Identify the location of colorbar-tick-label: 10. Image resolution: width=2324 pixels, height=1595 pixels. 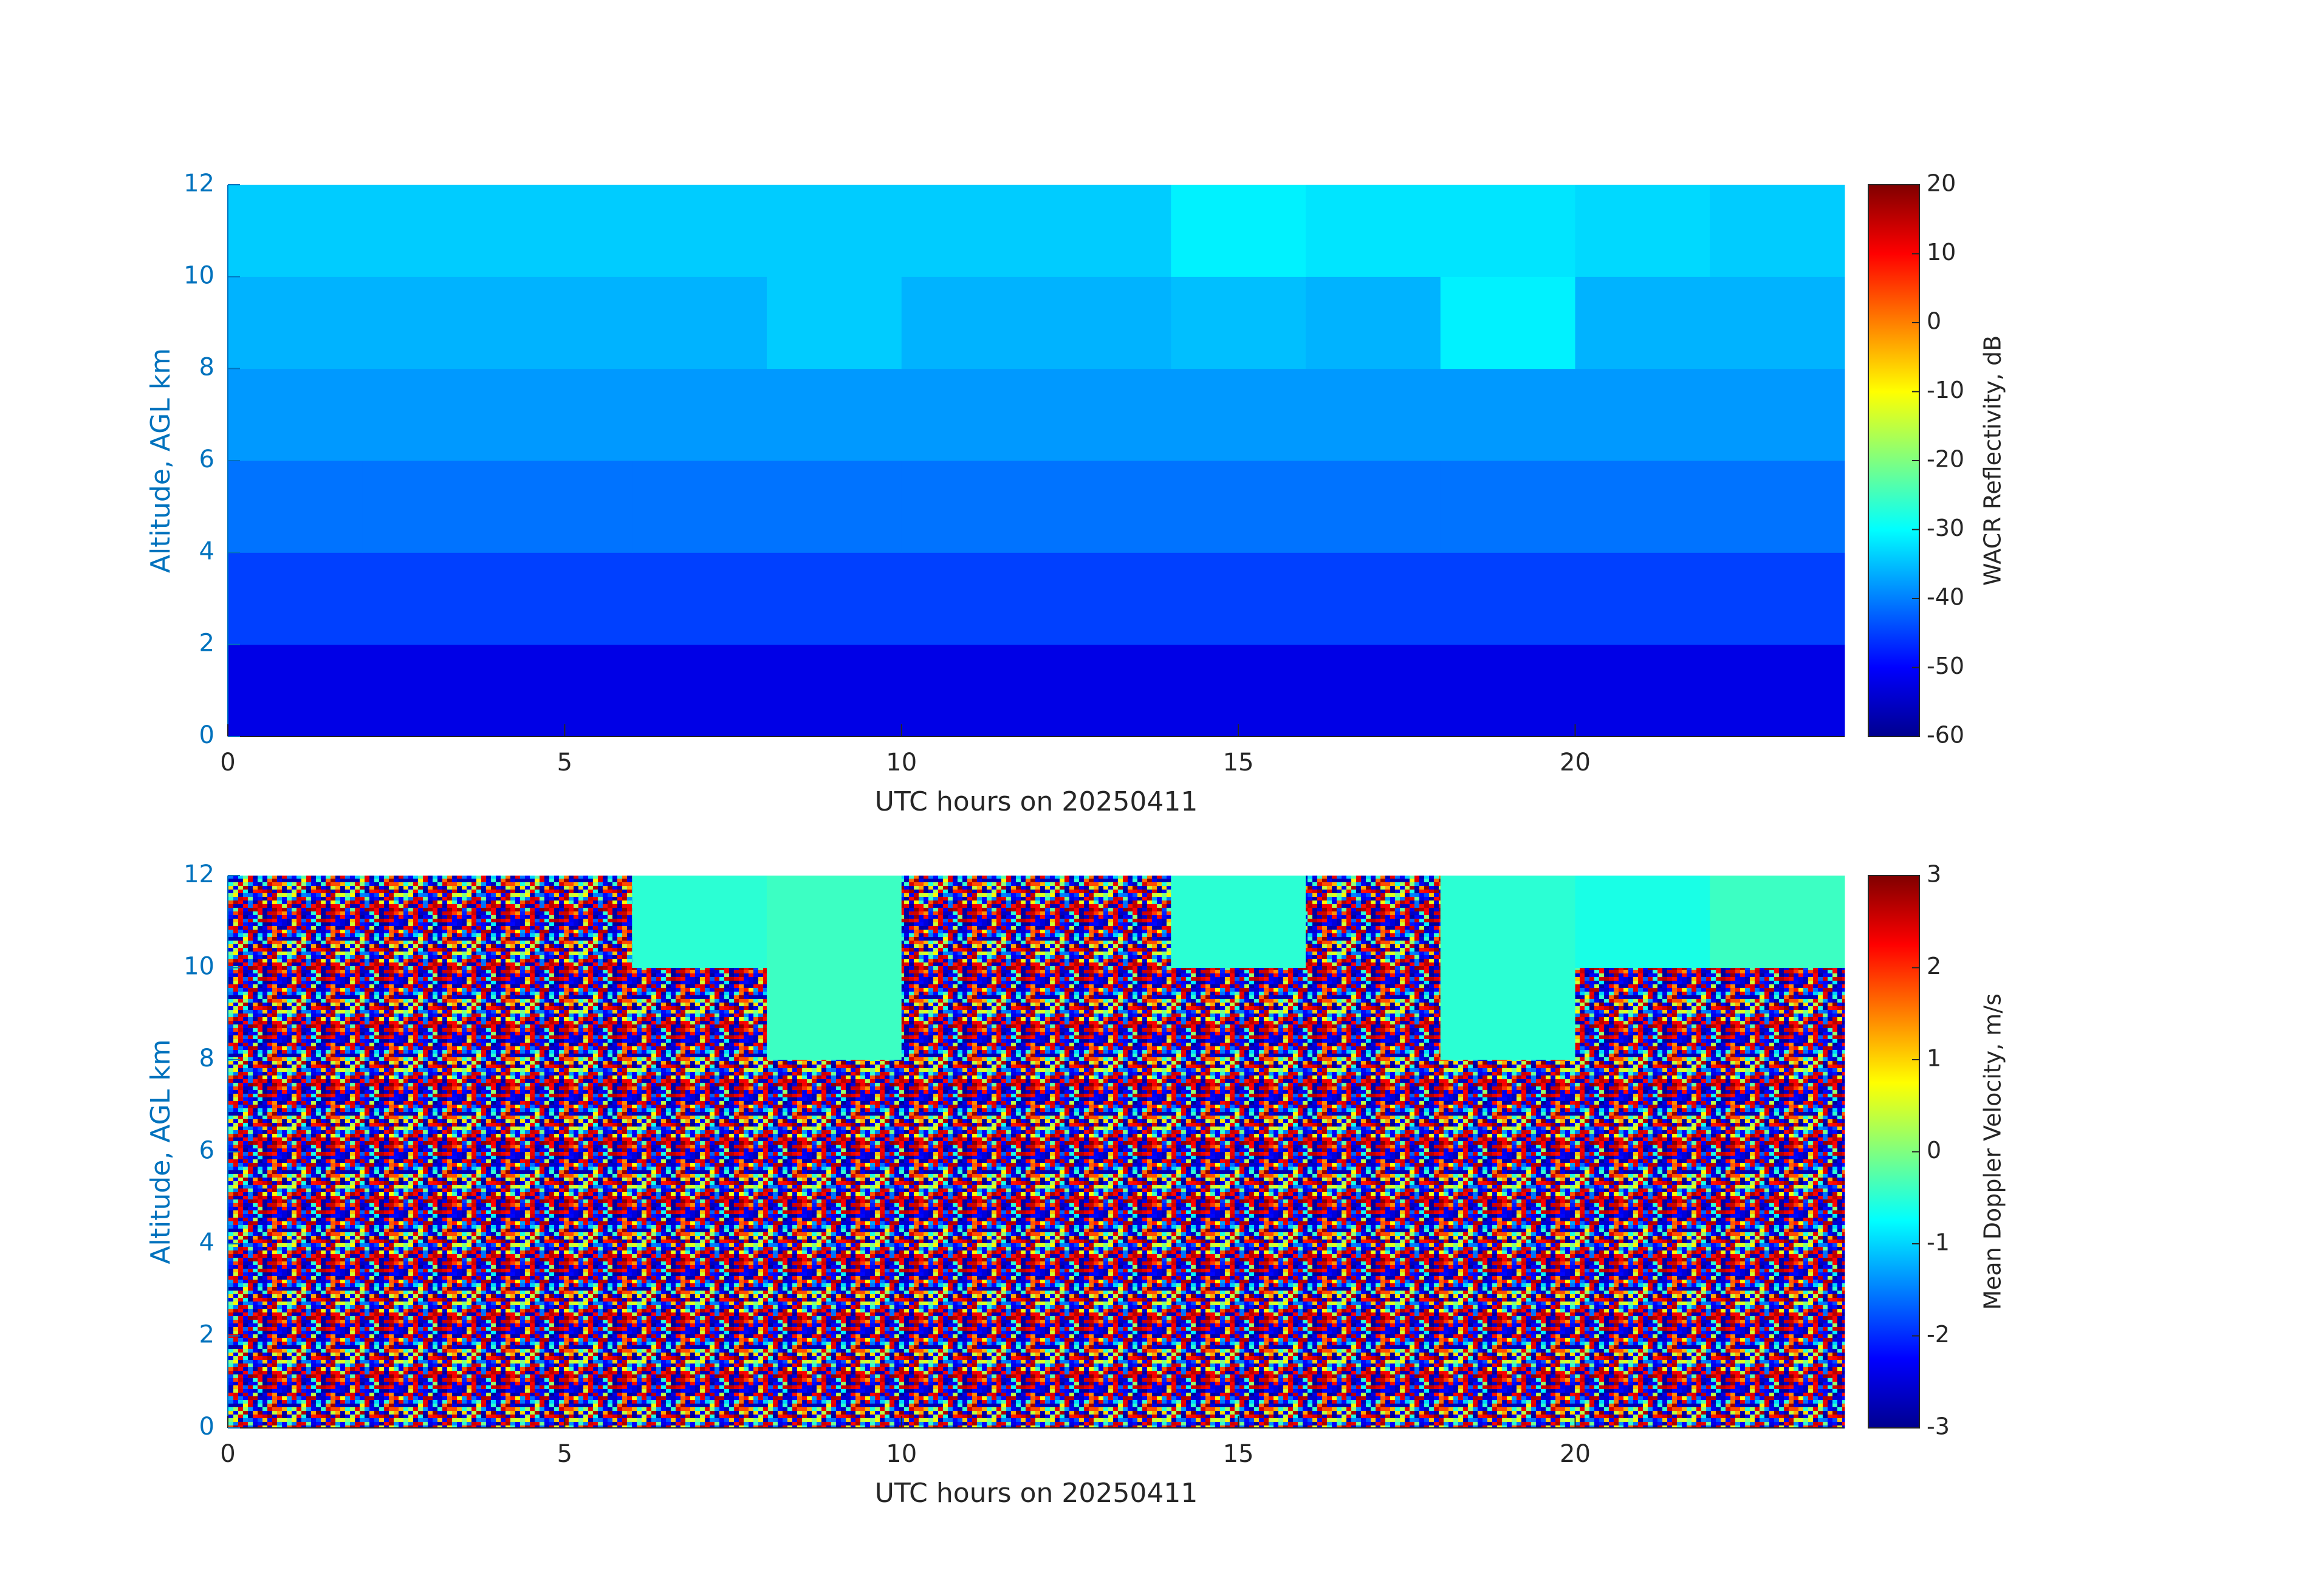
(1942, 252).